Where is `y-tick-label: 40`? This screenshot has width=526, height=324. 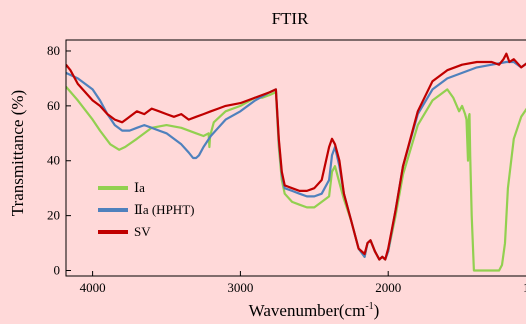 y-tick-label: 40 is located at coordinates (53, 160).